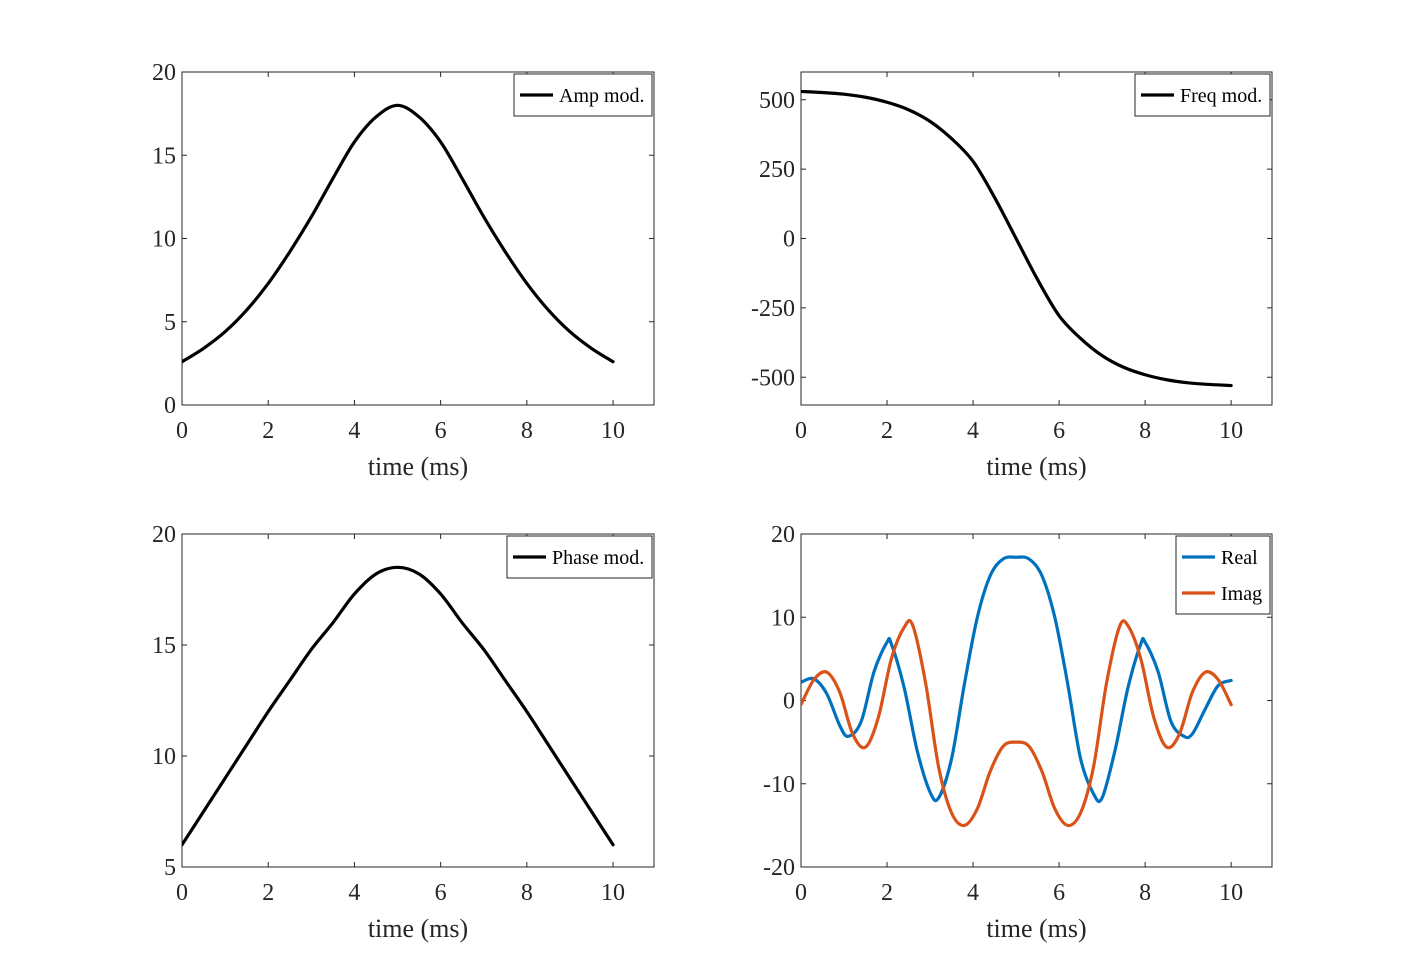  I want to click on legend-label: Phase mod., so click(598, 558).